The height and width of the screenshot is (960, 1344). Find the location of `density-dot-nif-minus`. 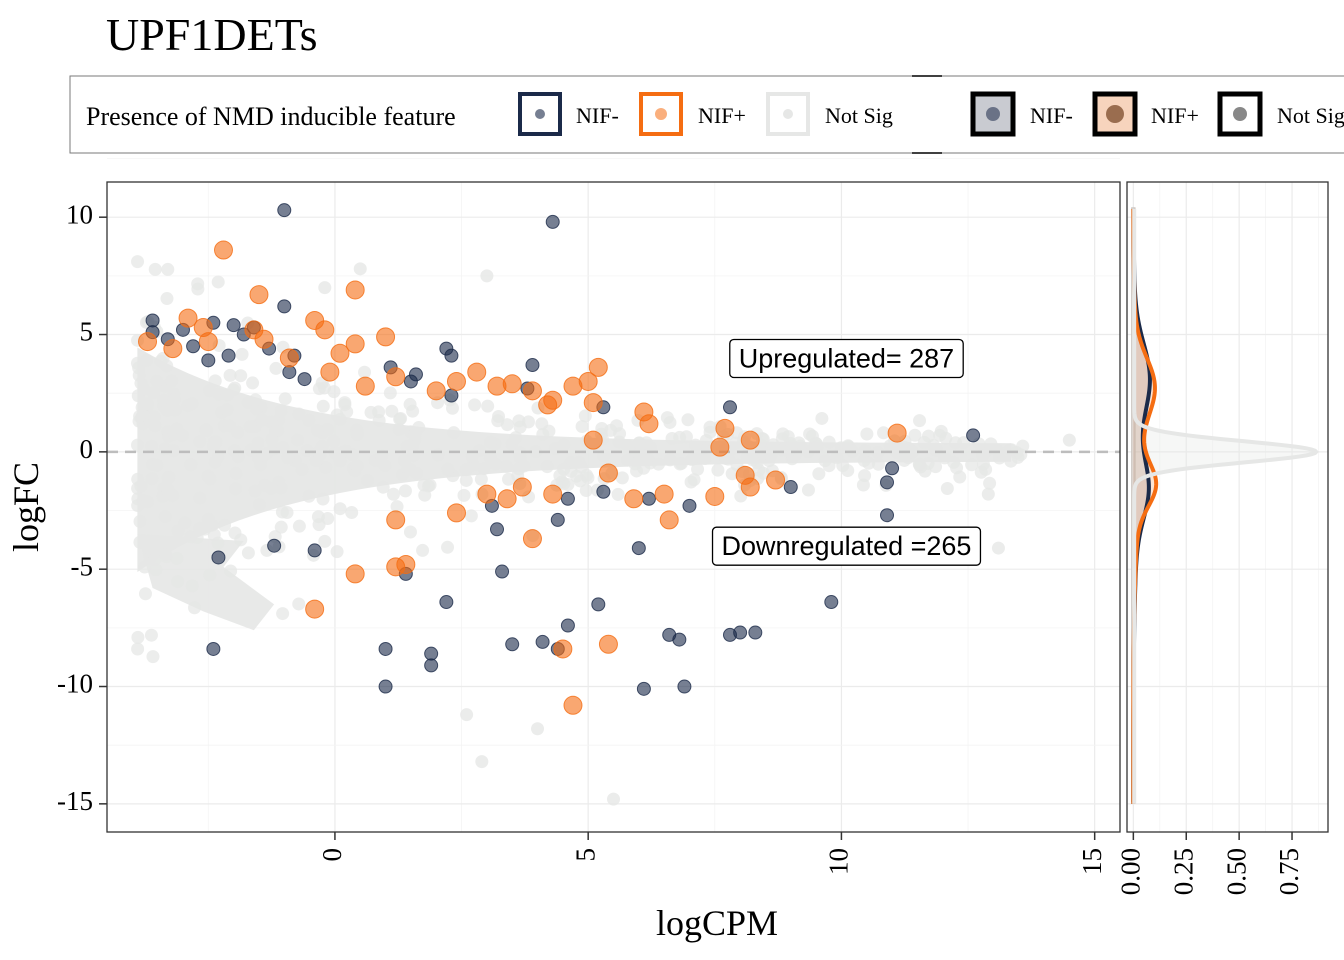

density-dot-nif-minus is located at coordinates (993, 114).